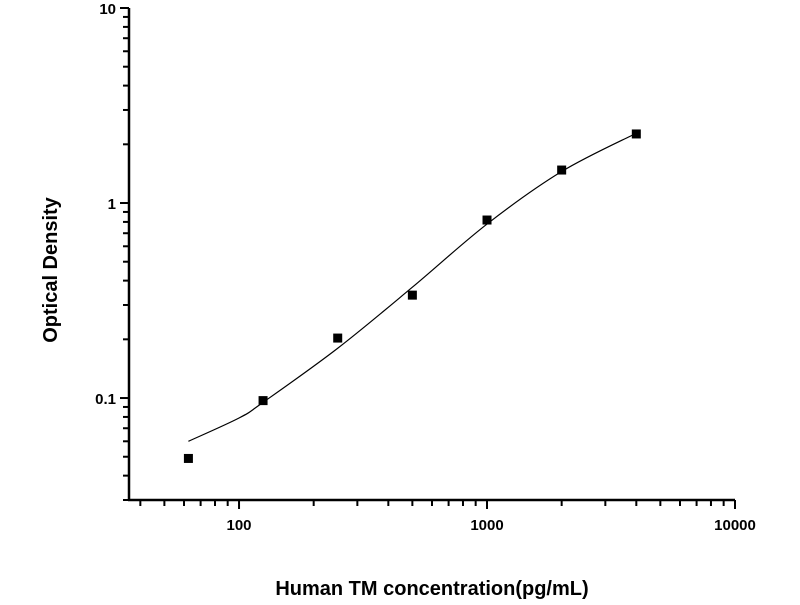  I want to click on x-tick-label: 100, so click(239, 525).